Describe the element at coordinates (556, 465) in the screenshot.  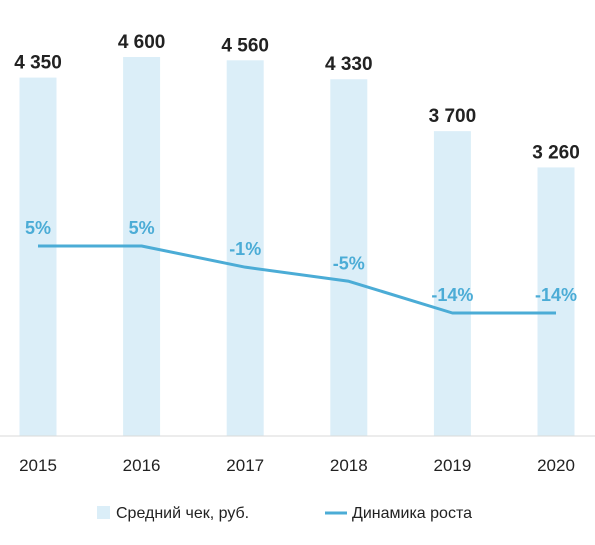
I see `x-tick-label-2020: 2020` at that location.